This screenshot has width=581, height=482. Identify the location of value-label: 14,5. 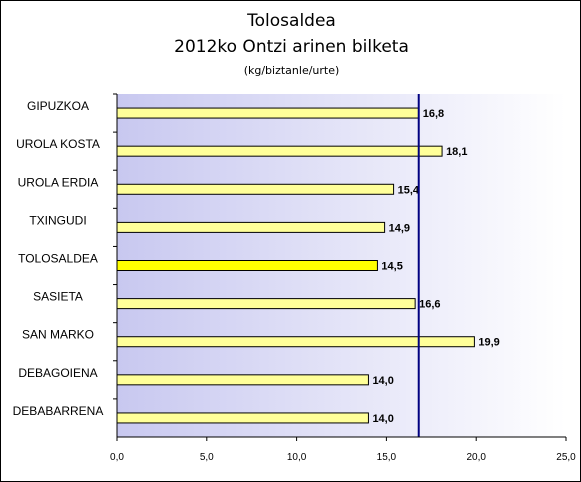
(391, 267).